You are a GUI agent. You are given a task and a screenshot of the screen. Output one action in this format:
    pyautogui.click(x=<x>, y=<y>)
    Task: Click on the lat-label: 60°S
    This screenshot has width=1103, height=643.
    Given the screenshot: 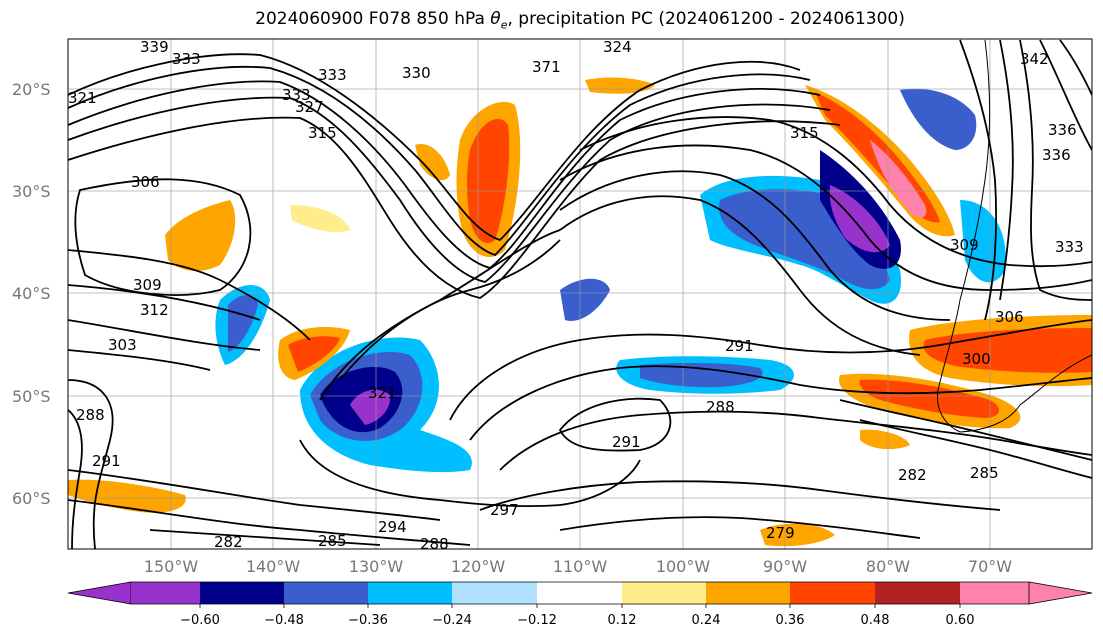 What is the action you would take?
    pyautogui.click(x=31, y=498)
    